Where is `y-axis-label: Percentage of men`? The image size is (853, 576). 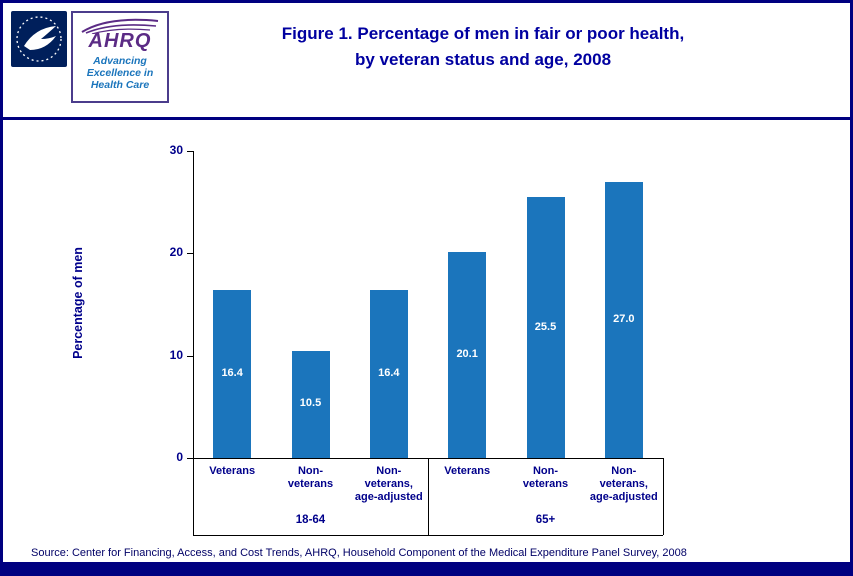
y-axis-label: Percentage of men is located at coordinates (78, 303).